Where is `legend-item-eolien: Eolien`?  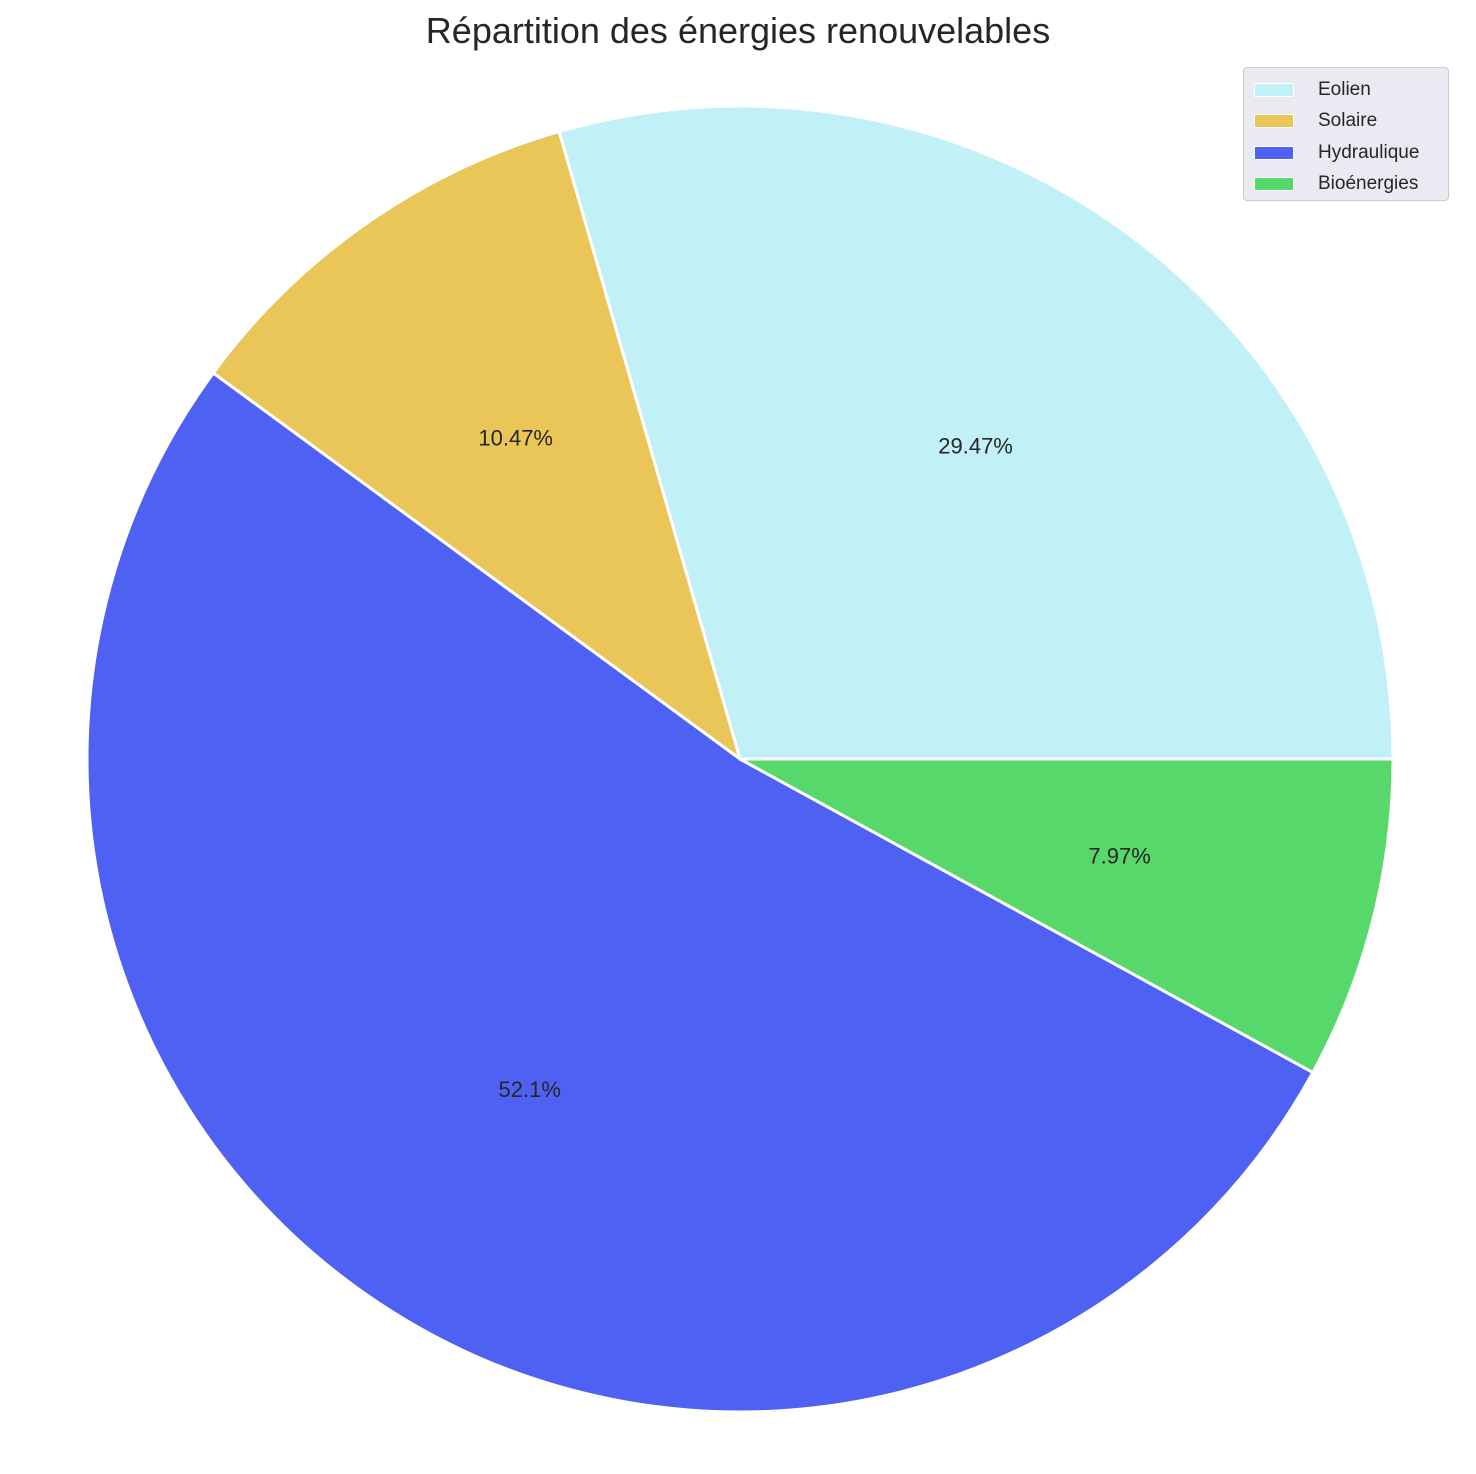 legend-item-eolien: Eolien is located at coordinates (1351, 90).